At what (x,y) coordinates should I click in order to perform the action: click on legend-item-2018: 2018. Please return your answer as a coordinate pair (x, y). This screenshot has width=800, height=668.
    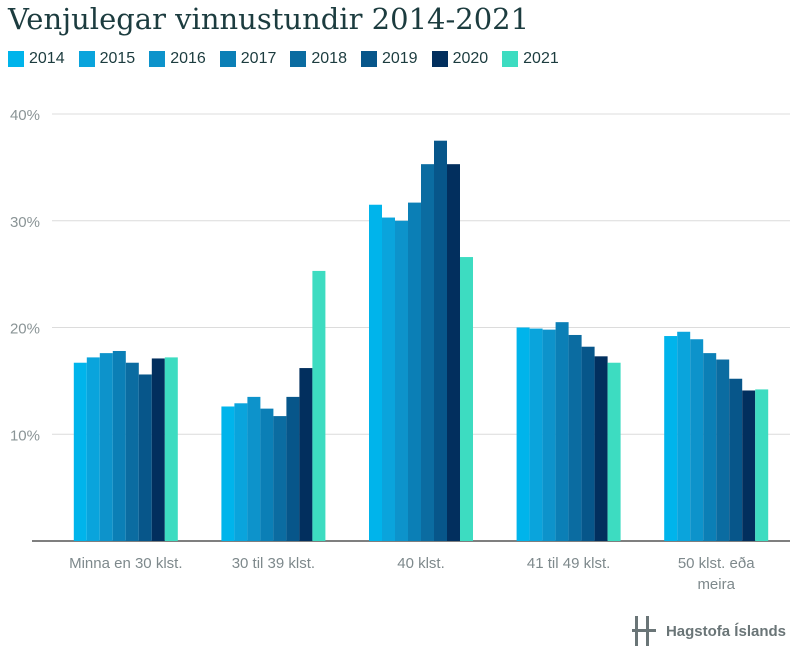
    Looking at the image, I should click on (318, 59).